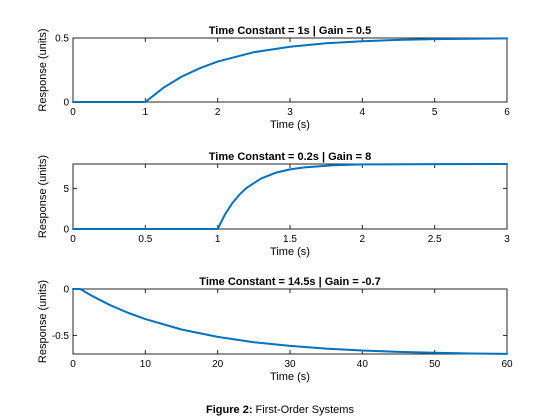 This screenshot has height=420, width=560. What do you see at coordinates (289, 282) in the screenshot?
I see `subplot-title: Time Constant = 14.5s | Gain = -0.7` at bounding box center [289, 282].